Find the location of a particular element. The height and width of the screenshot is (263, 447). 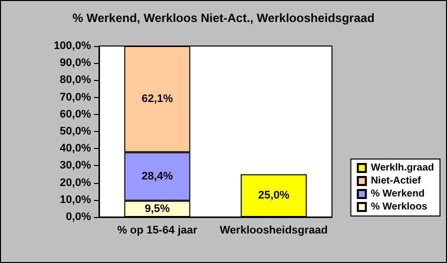

data-label: 25,0% is located at coordinates (274, 196).